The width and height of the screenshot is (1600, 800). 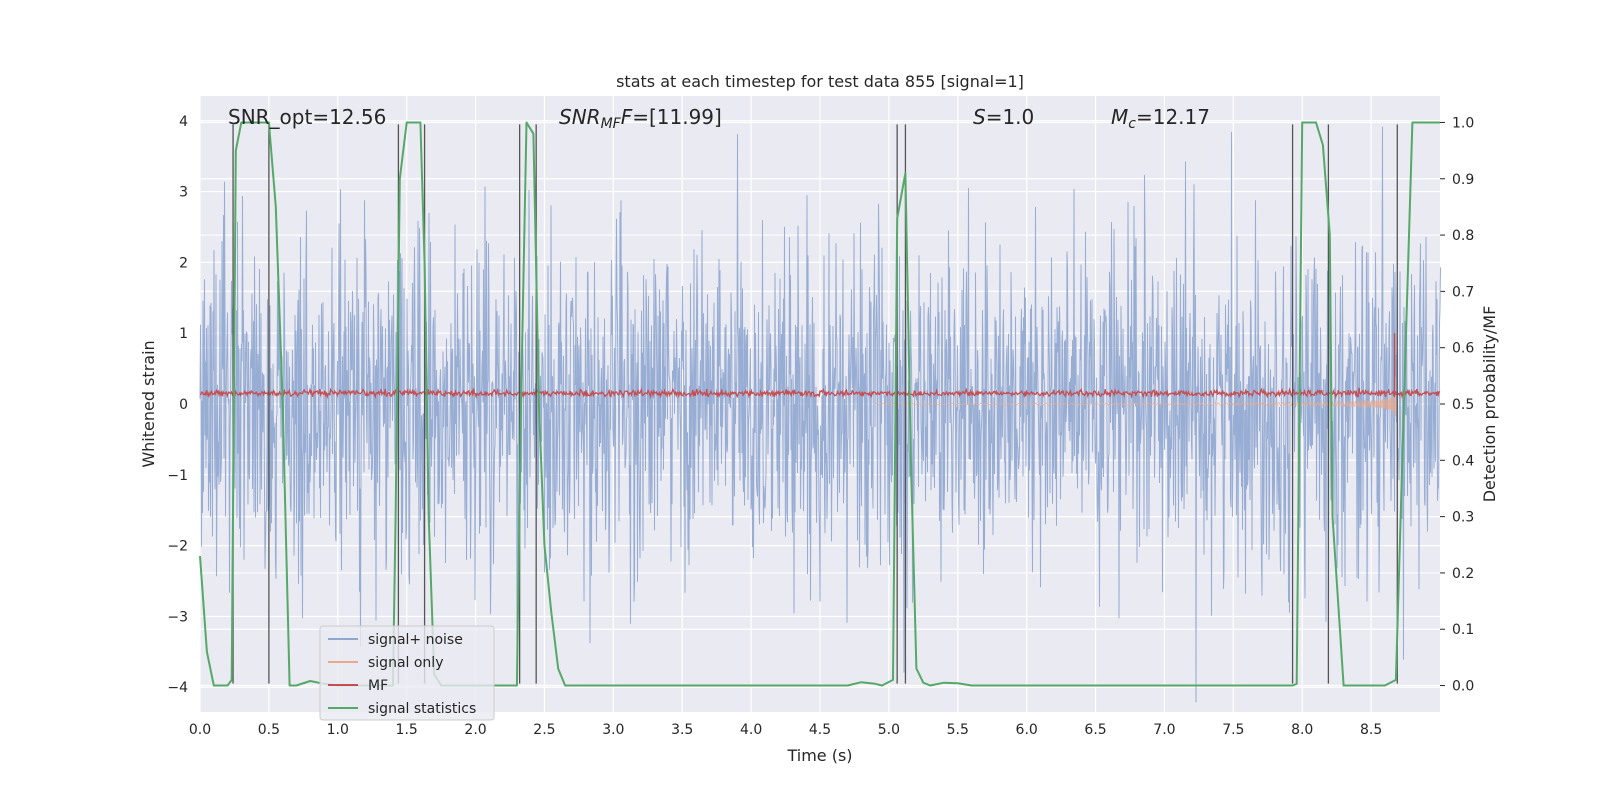 What do you see at coordinates (1027, 730) in the screenshot?
I see `x-tick-label: 6.0` at bounding box center [1027, 730].